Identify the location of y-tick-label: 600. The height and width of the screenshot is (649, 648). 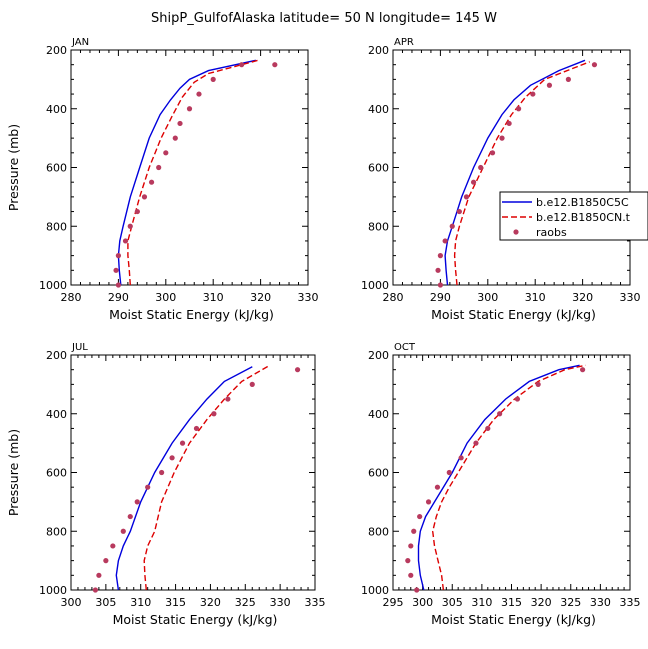
(56, 473).